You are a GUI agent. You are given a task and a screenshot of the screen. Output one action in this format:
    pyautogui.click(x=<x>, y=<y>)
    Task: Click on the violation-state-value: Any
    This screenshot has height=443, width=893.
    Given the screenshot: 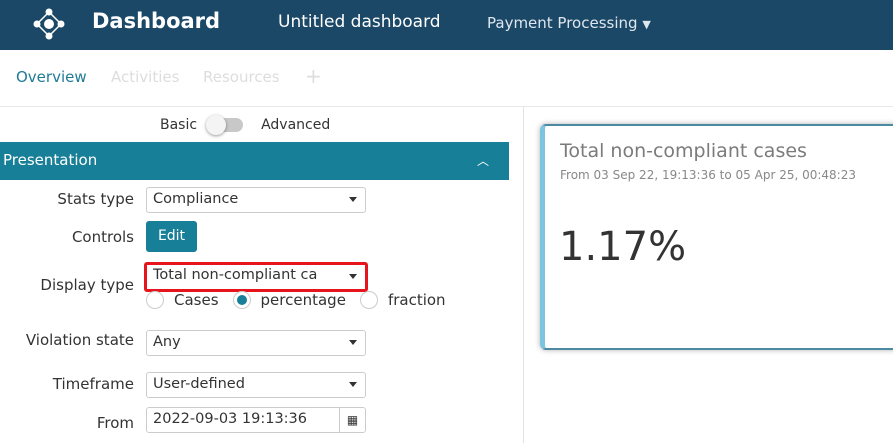 What is the action you would take?
    pyautogui.click(x=167, y=342)
    